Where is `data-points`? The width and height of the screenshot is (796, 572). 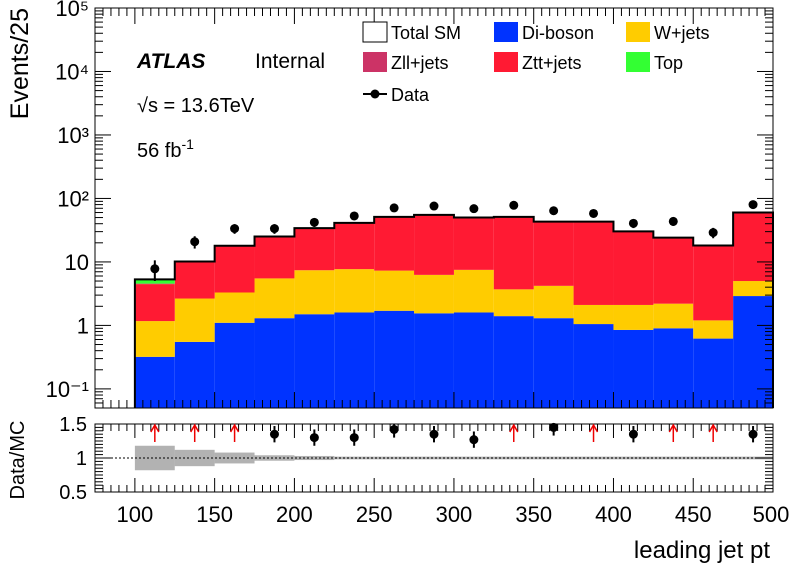
data-points is located at coordinates (454, 240).